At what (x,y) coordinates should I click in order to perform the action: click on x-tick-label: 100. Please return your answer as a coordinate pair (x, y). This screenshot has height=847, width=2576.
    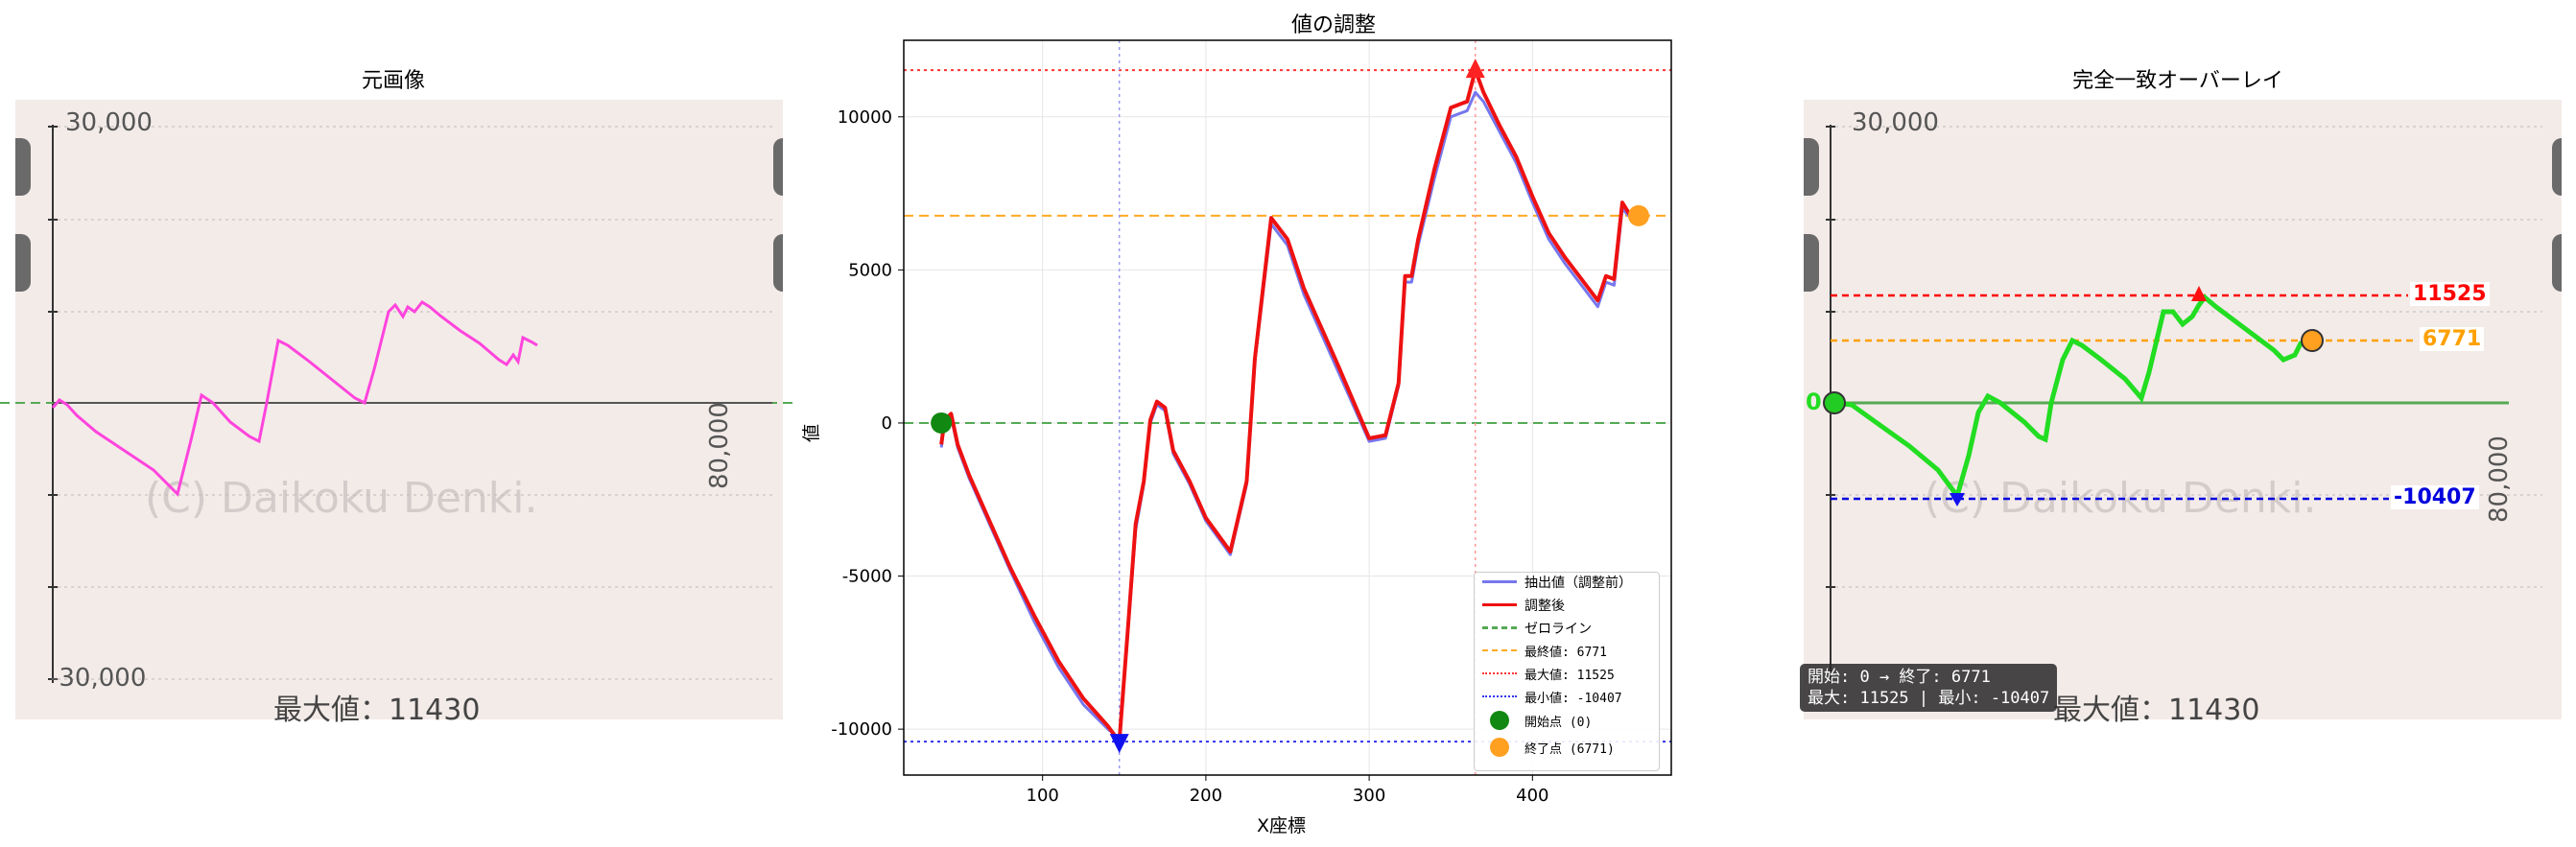
    Looking at the image, I should click on (1043, 796).